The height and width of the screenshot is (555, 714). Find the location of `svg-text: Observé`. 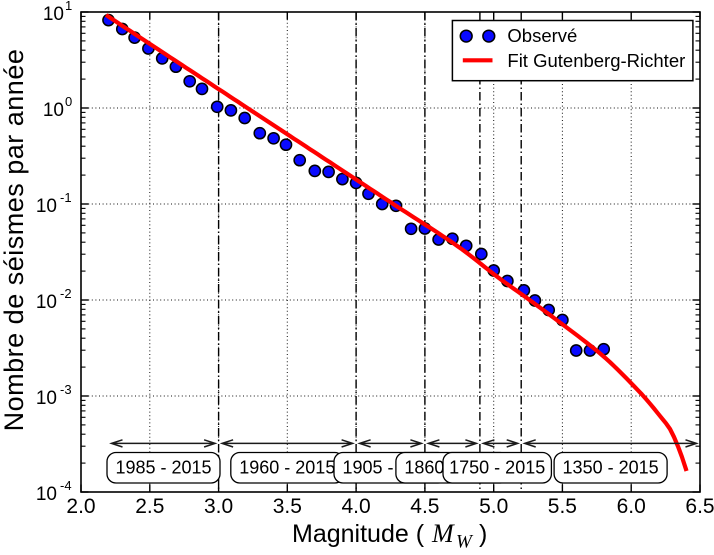

svg-text: Observé is located at coordinates (542, 35).